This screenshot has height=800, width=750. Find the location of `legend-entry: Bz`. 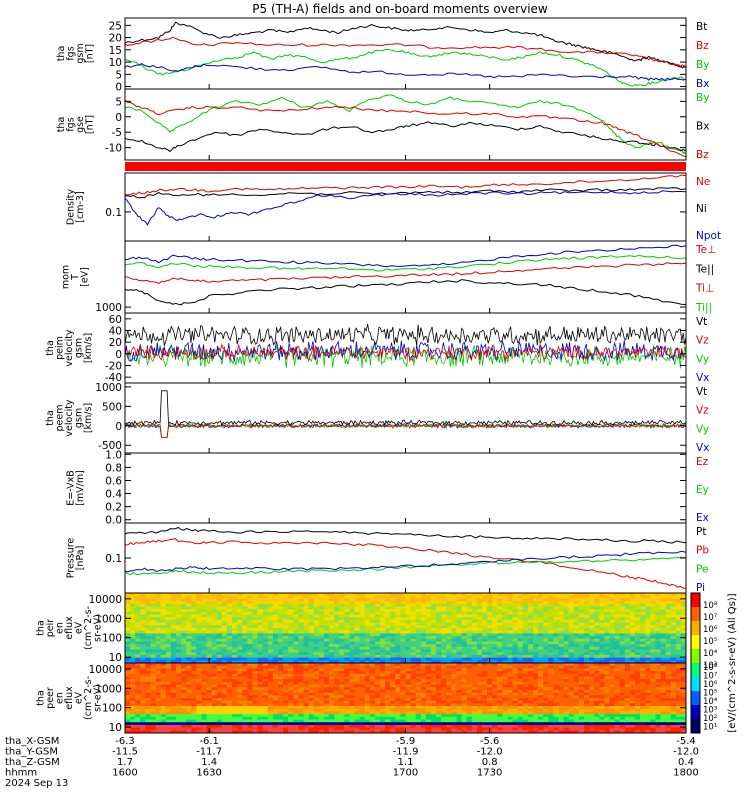

legend-entry: Bz is located at coordinates (702, 46).